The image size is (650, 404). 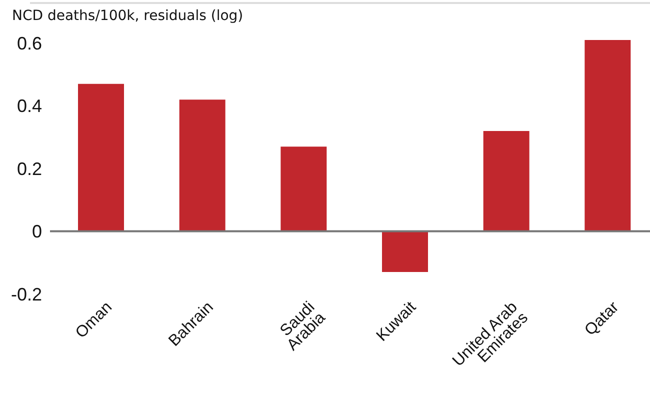 What do you see at coordinates (29, 44) in the screenshot?
I see `y-tick-label: 0.6` at bounding box center [29, 44].